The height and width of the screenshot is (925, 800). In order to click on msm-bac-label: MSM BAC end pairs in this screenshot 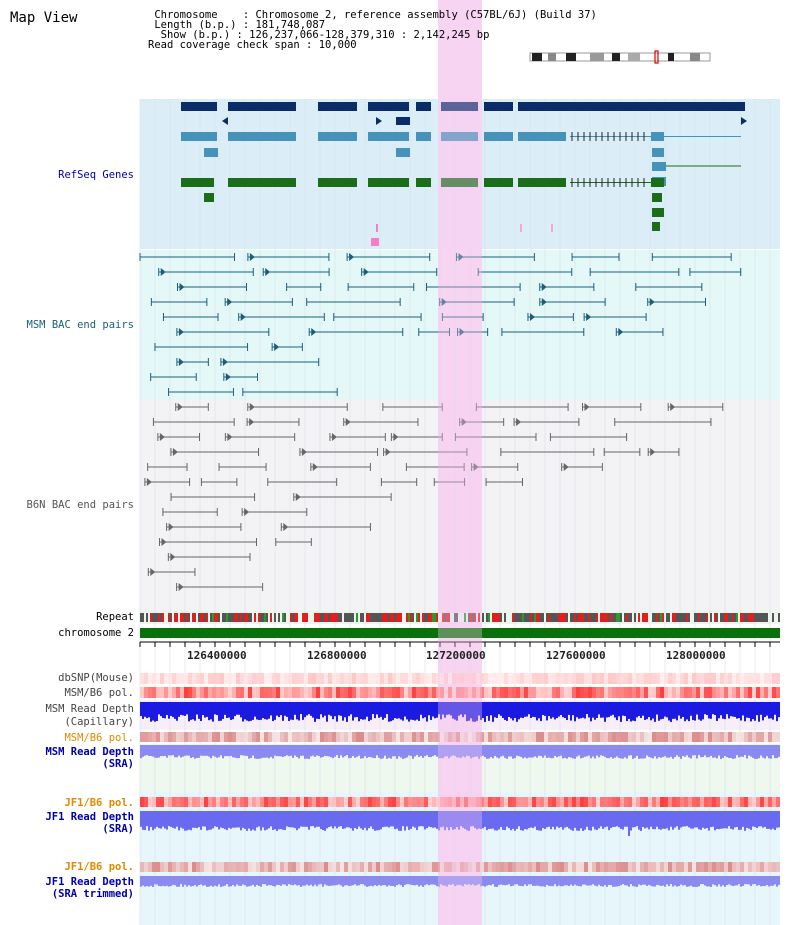, I will do `click(80, 325)`.